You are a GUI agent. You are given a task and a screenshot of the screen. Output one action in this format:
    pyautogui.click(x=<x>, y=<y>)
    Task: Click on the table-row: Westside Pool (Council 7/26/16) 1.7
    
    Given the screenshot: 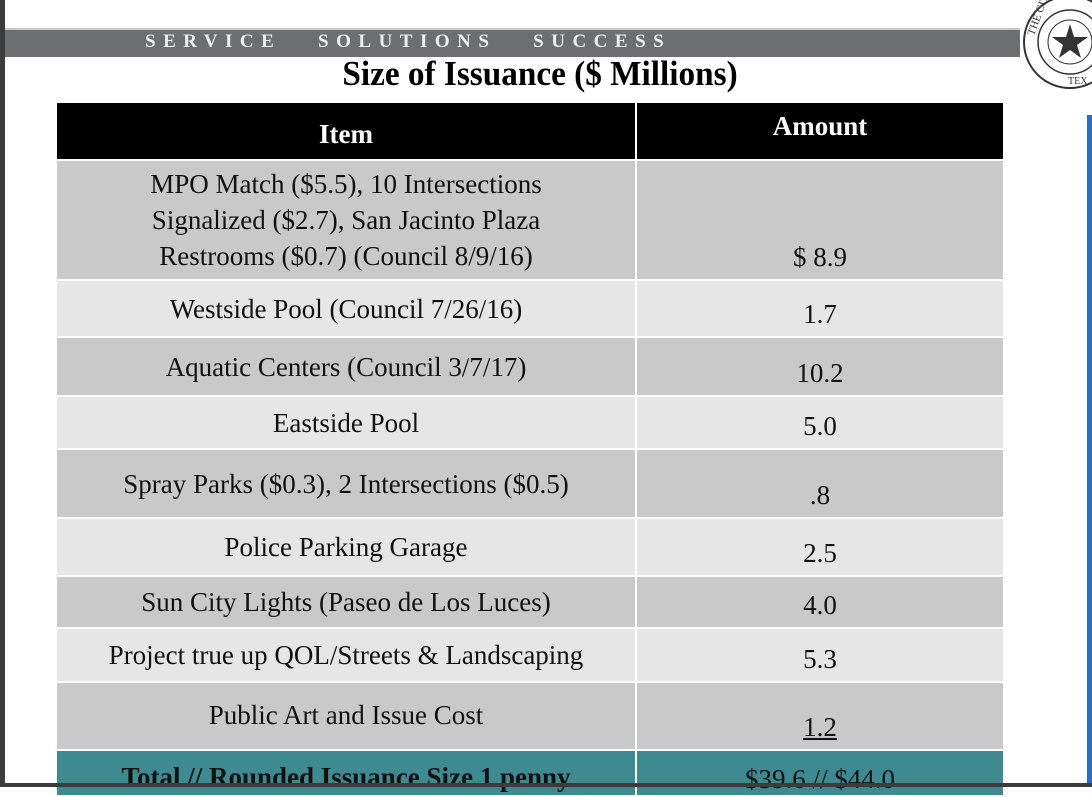 What is the action you would take?
    pyautogui.click(x=530, y=308)
    